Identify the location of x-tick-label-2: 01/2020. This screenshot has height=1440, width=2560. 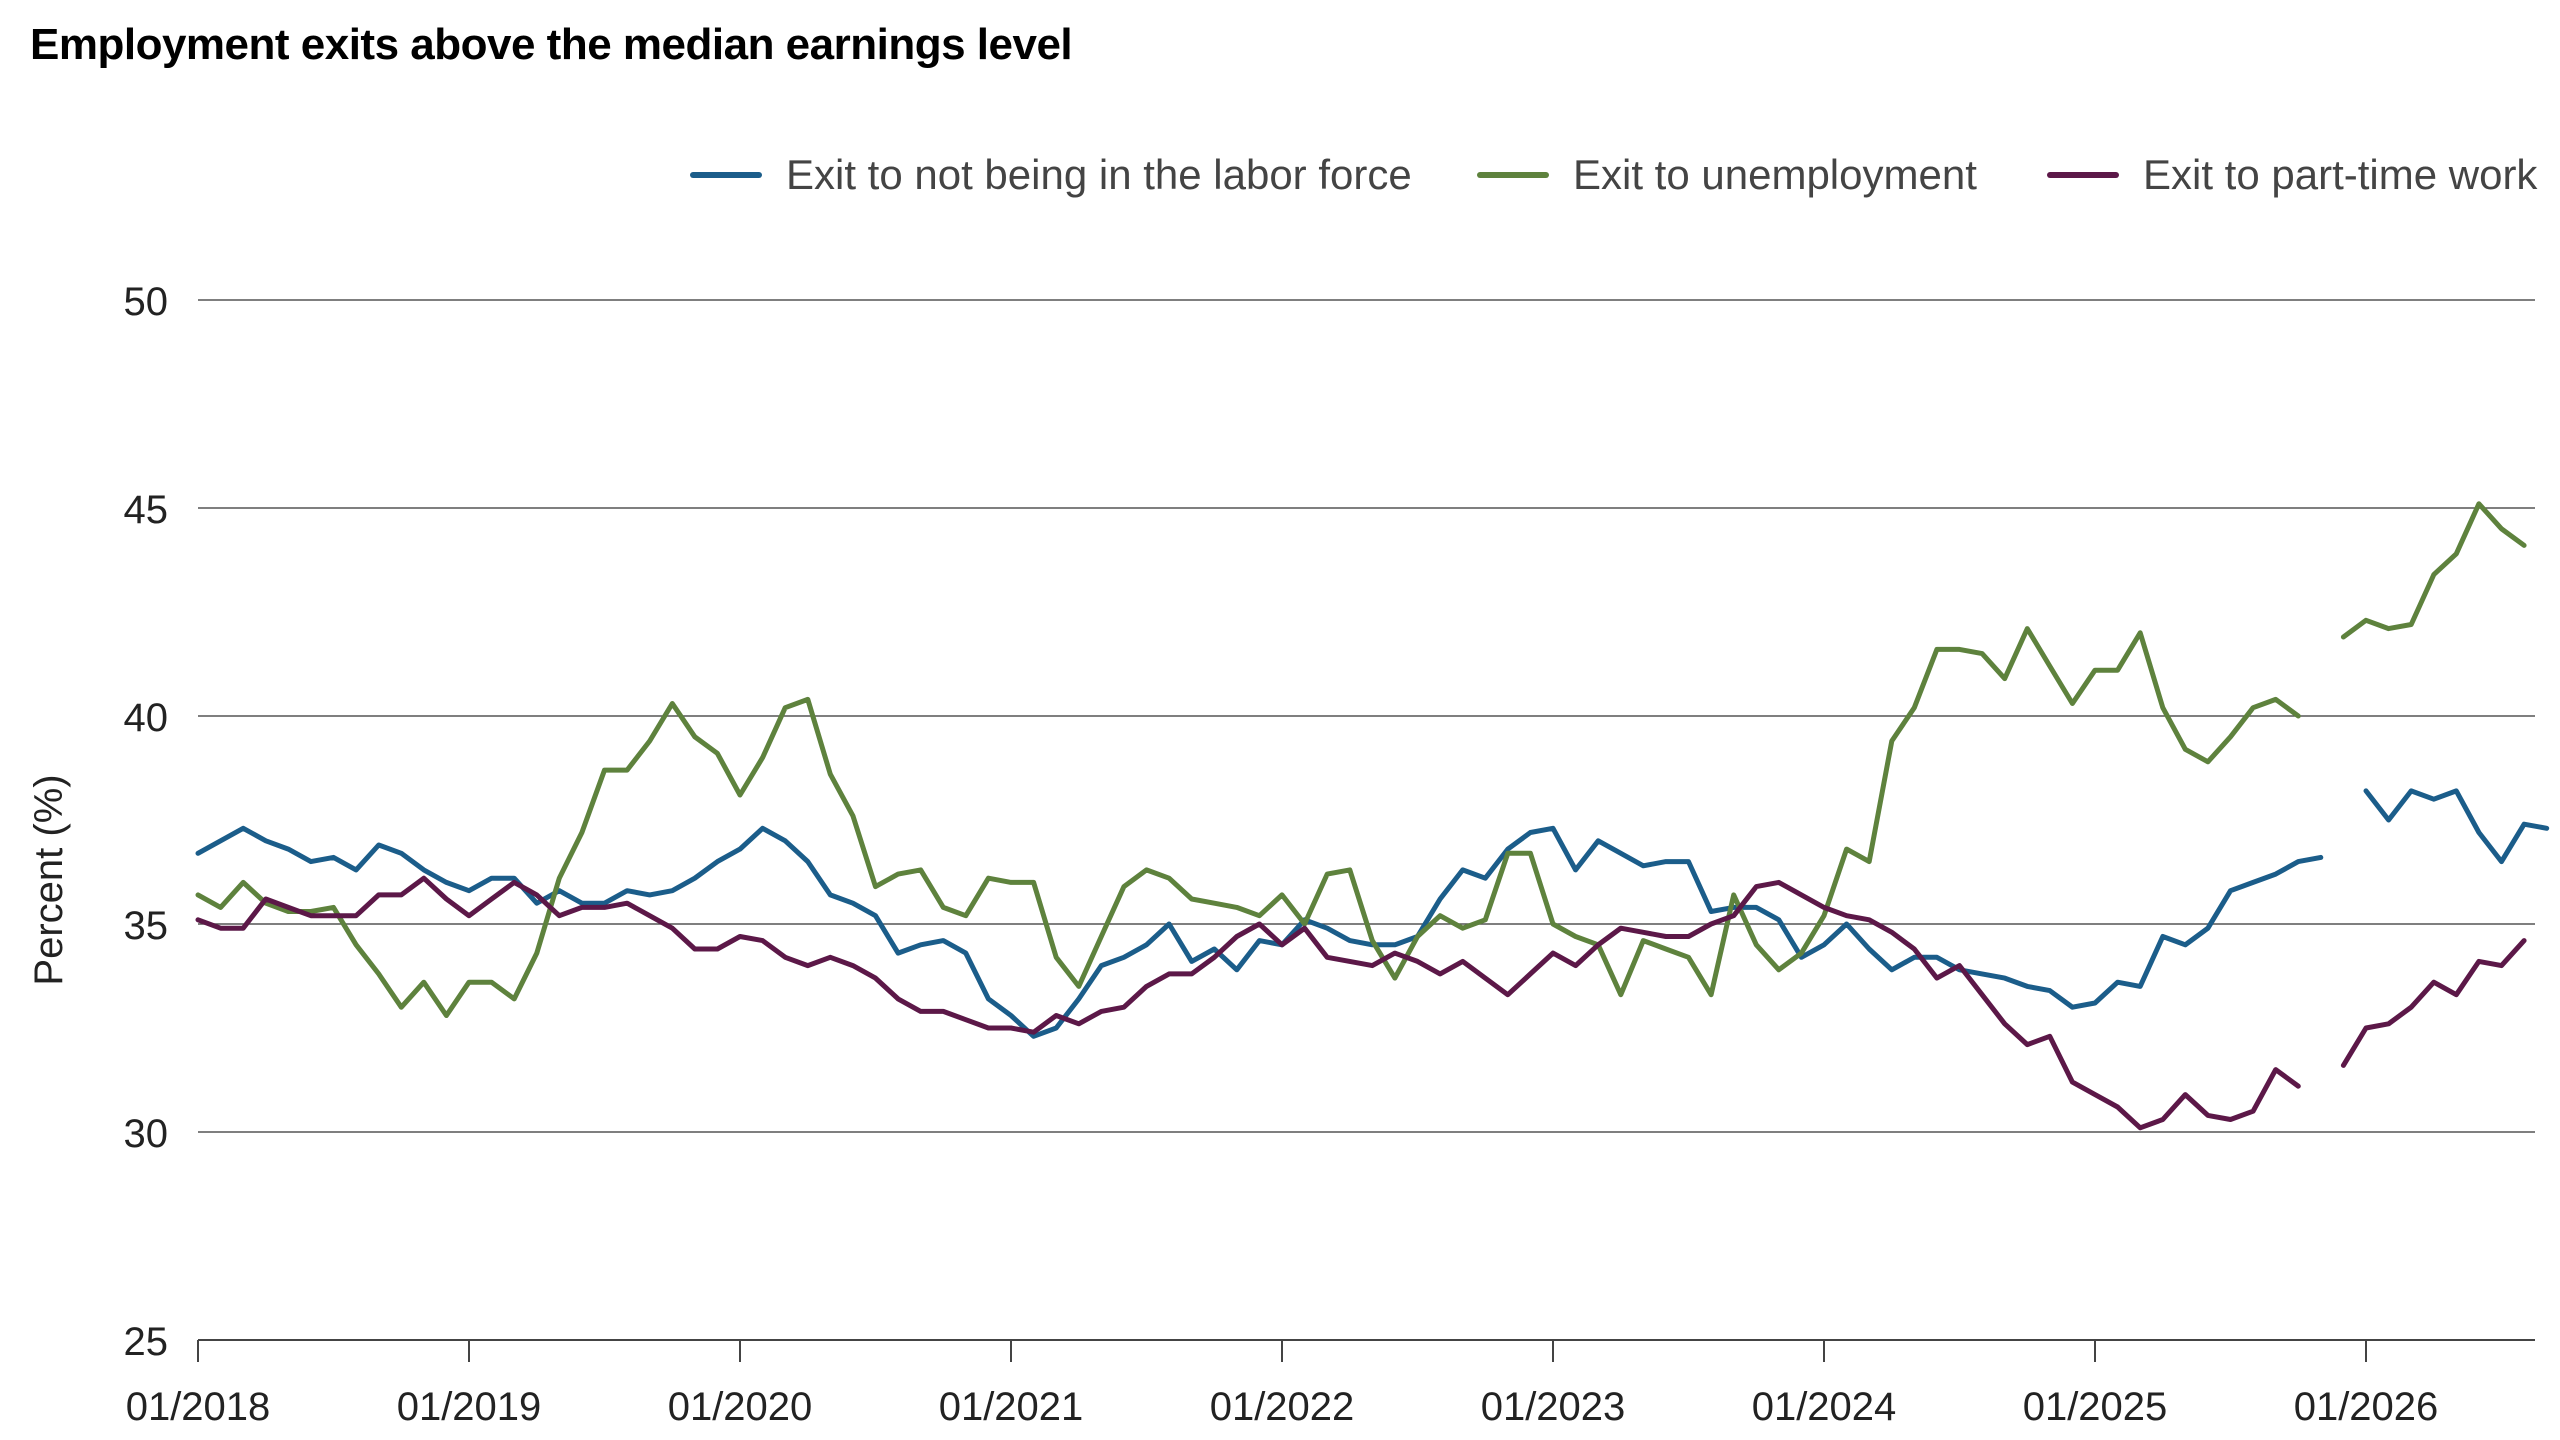
(740, 1407).